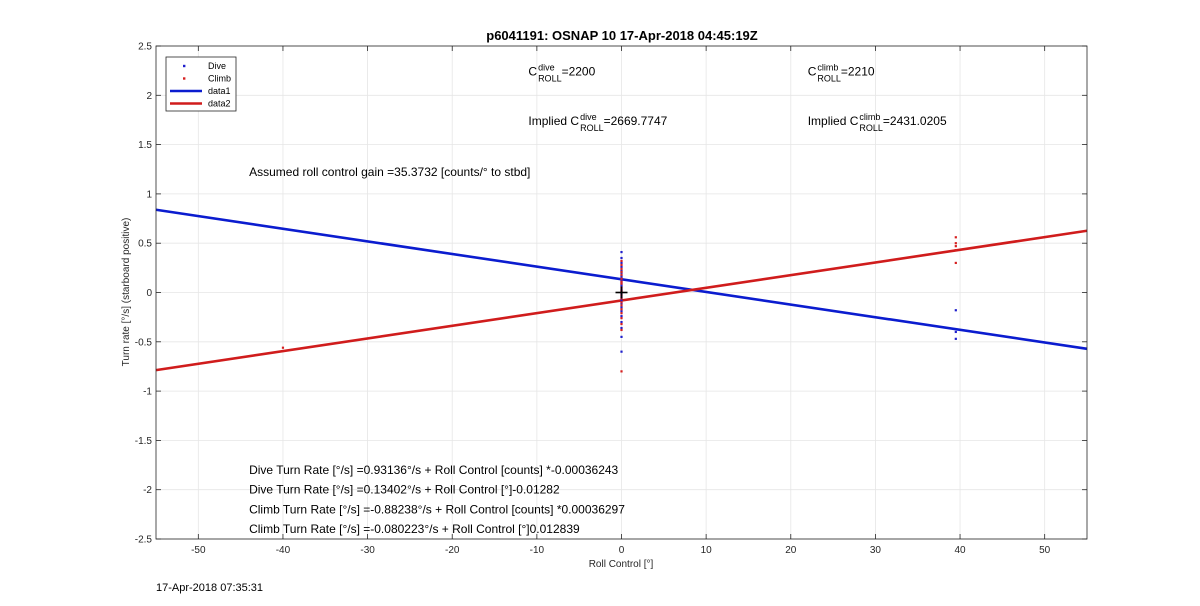 The width and height of the screenshot is (1200, 606). What do you see at coordinates (149, 194) in the screenshot?
I see `y-tick-label: 1` at bounding box center [149, 194].